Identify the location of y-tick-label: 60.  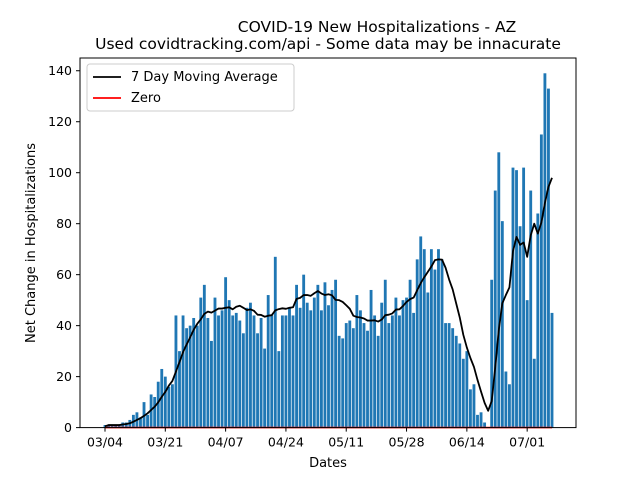
(64, 274).